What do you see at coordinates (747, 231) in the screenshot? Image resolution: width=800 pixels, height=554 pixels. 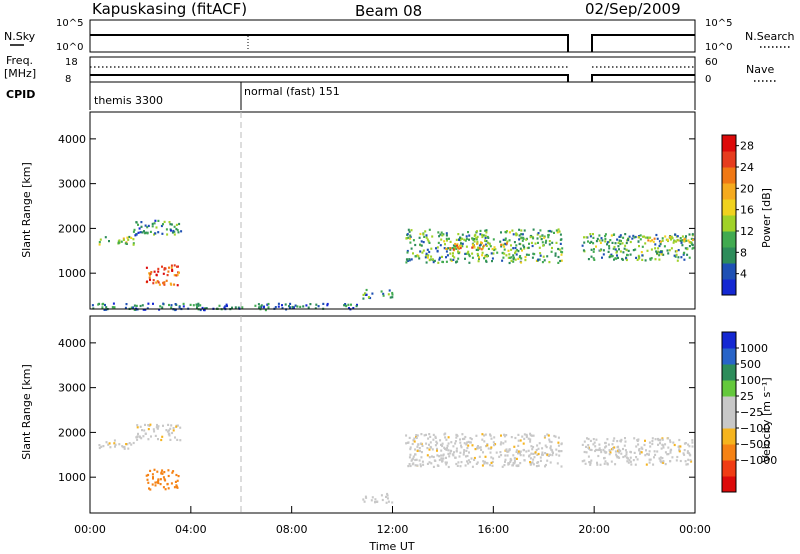 I see `power-colorbar-tick-label: 12` at bounding box center [747, 231].